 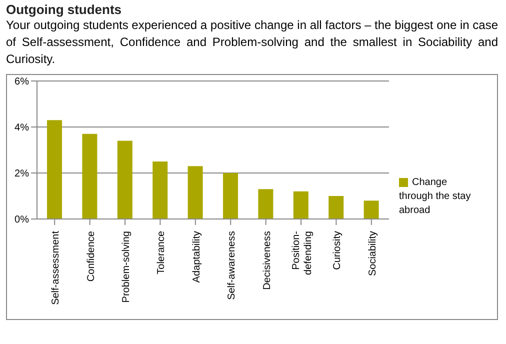 What do you see at coordinates (22, 82) in the screenshot?
I see `y-tick-label: 6%` at bounding box center [22, 82].